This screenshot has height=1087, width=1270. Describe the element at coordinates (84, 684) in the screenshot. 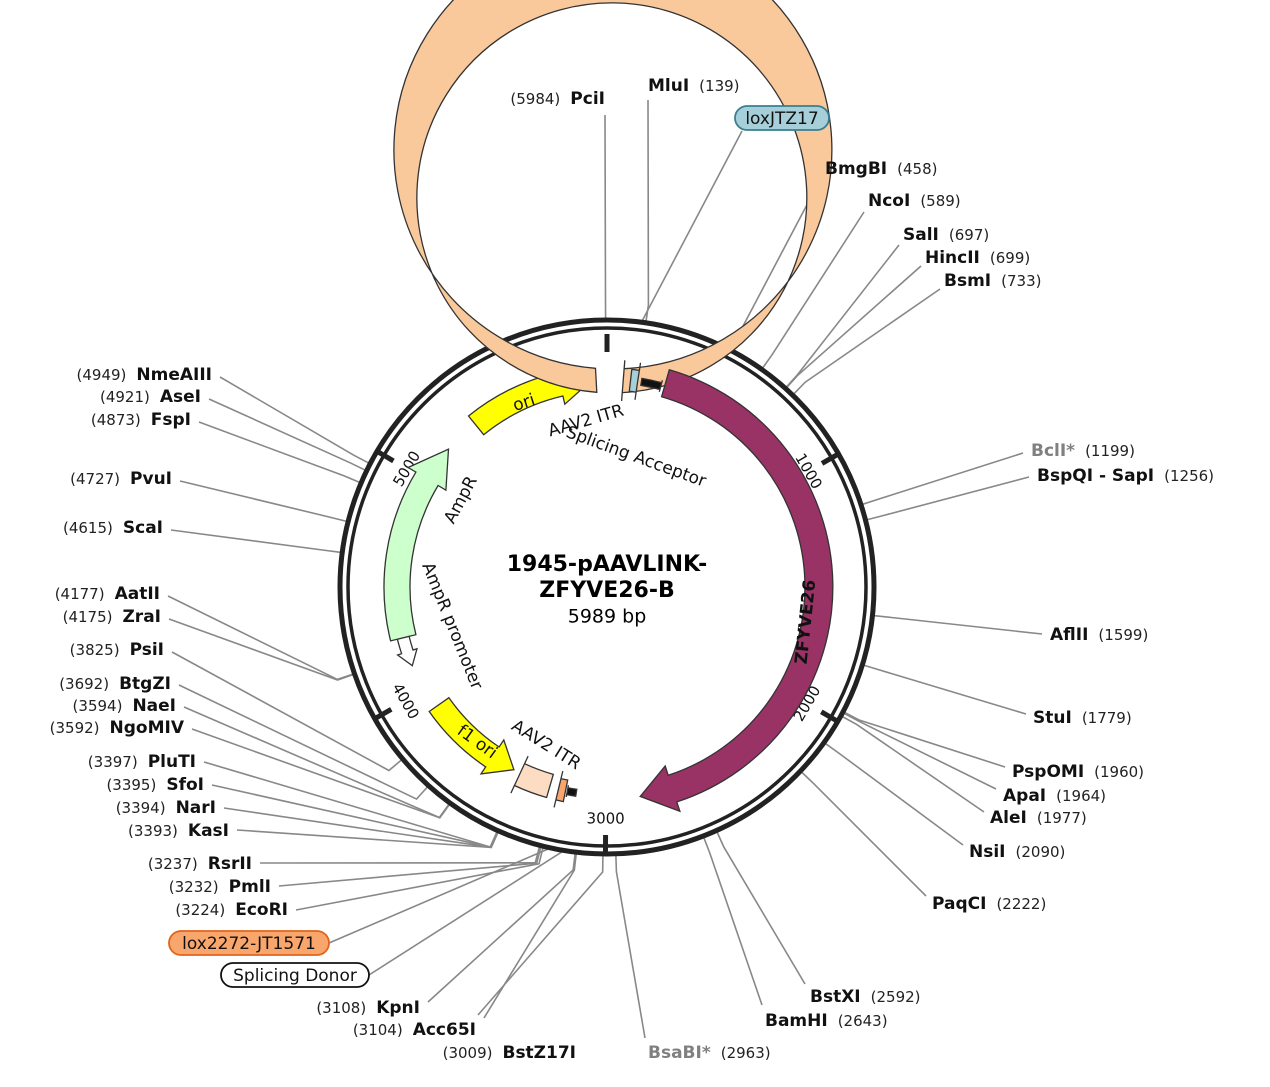

I see `enzyme-position: (3692)` at that location.